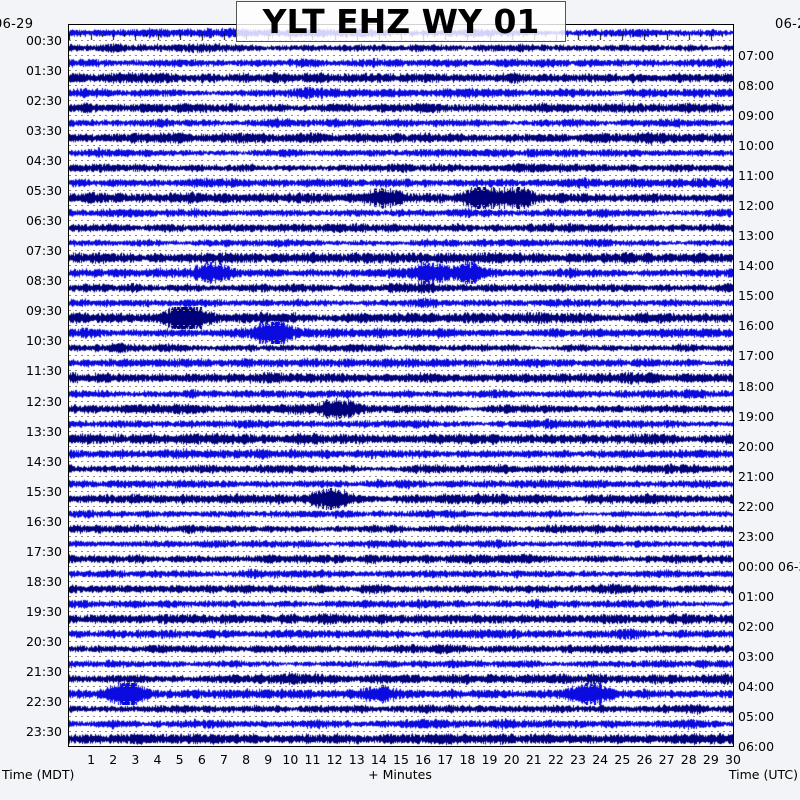  What do you see at coordinates (157, 759) in the screenshot?
I see `minute-tick-label: 4` at bounding box center [157, 759].